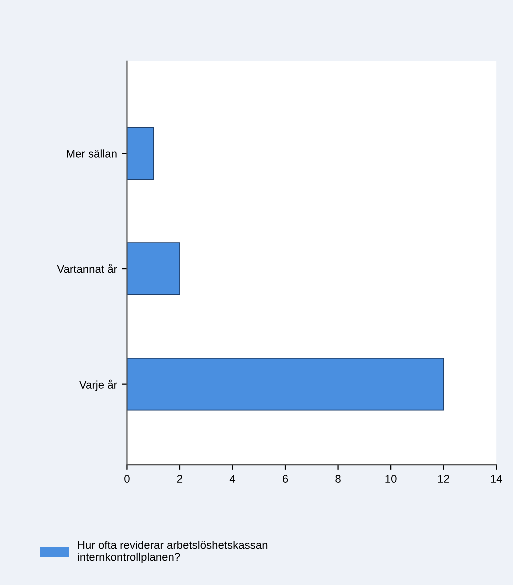  Describe the element at coordinates (338, 479) in the screenshot. I see `x-tick-label: 8` at that location.